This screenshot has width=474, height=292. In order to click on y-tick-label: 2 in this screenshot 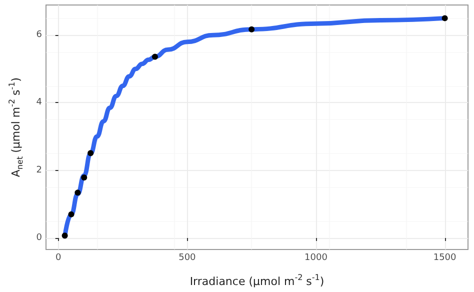, I will do `click(39, 170)`.